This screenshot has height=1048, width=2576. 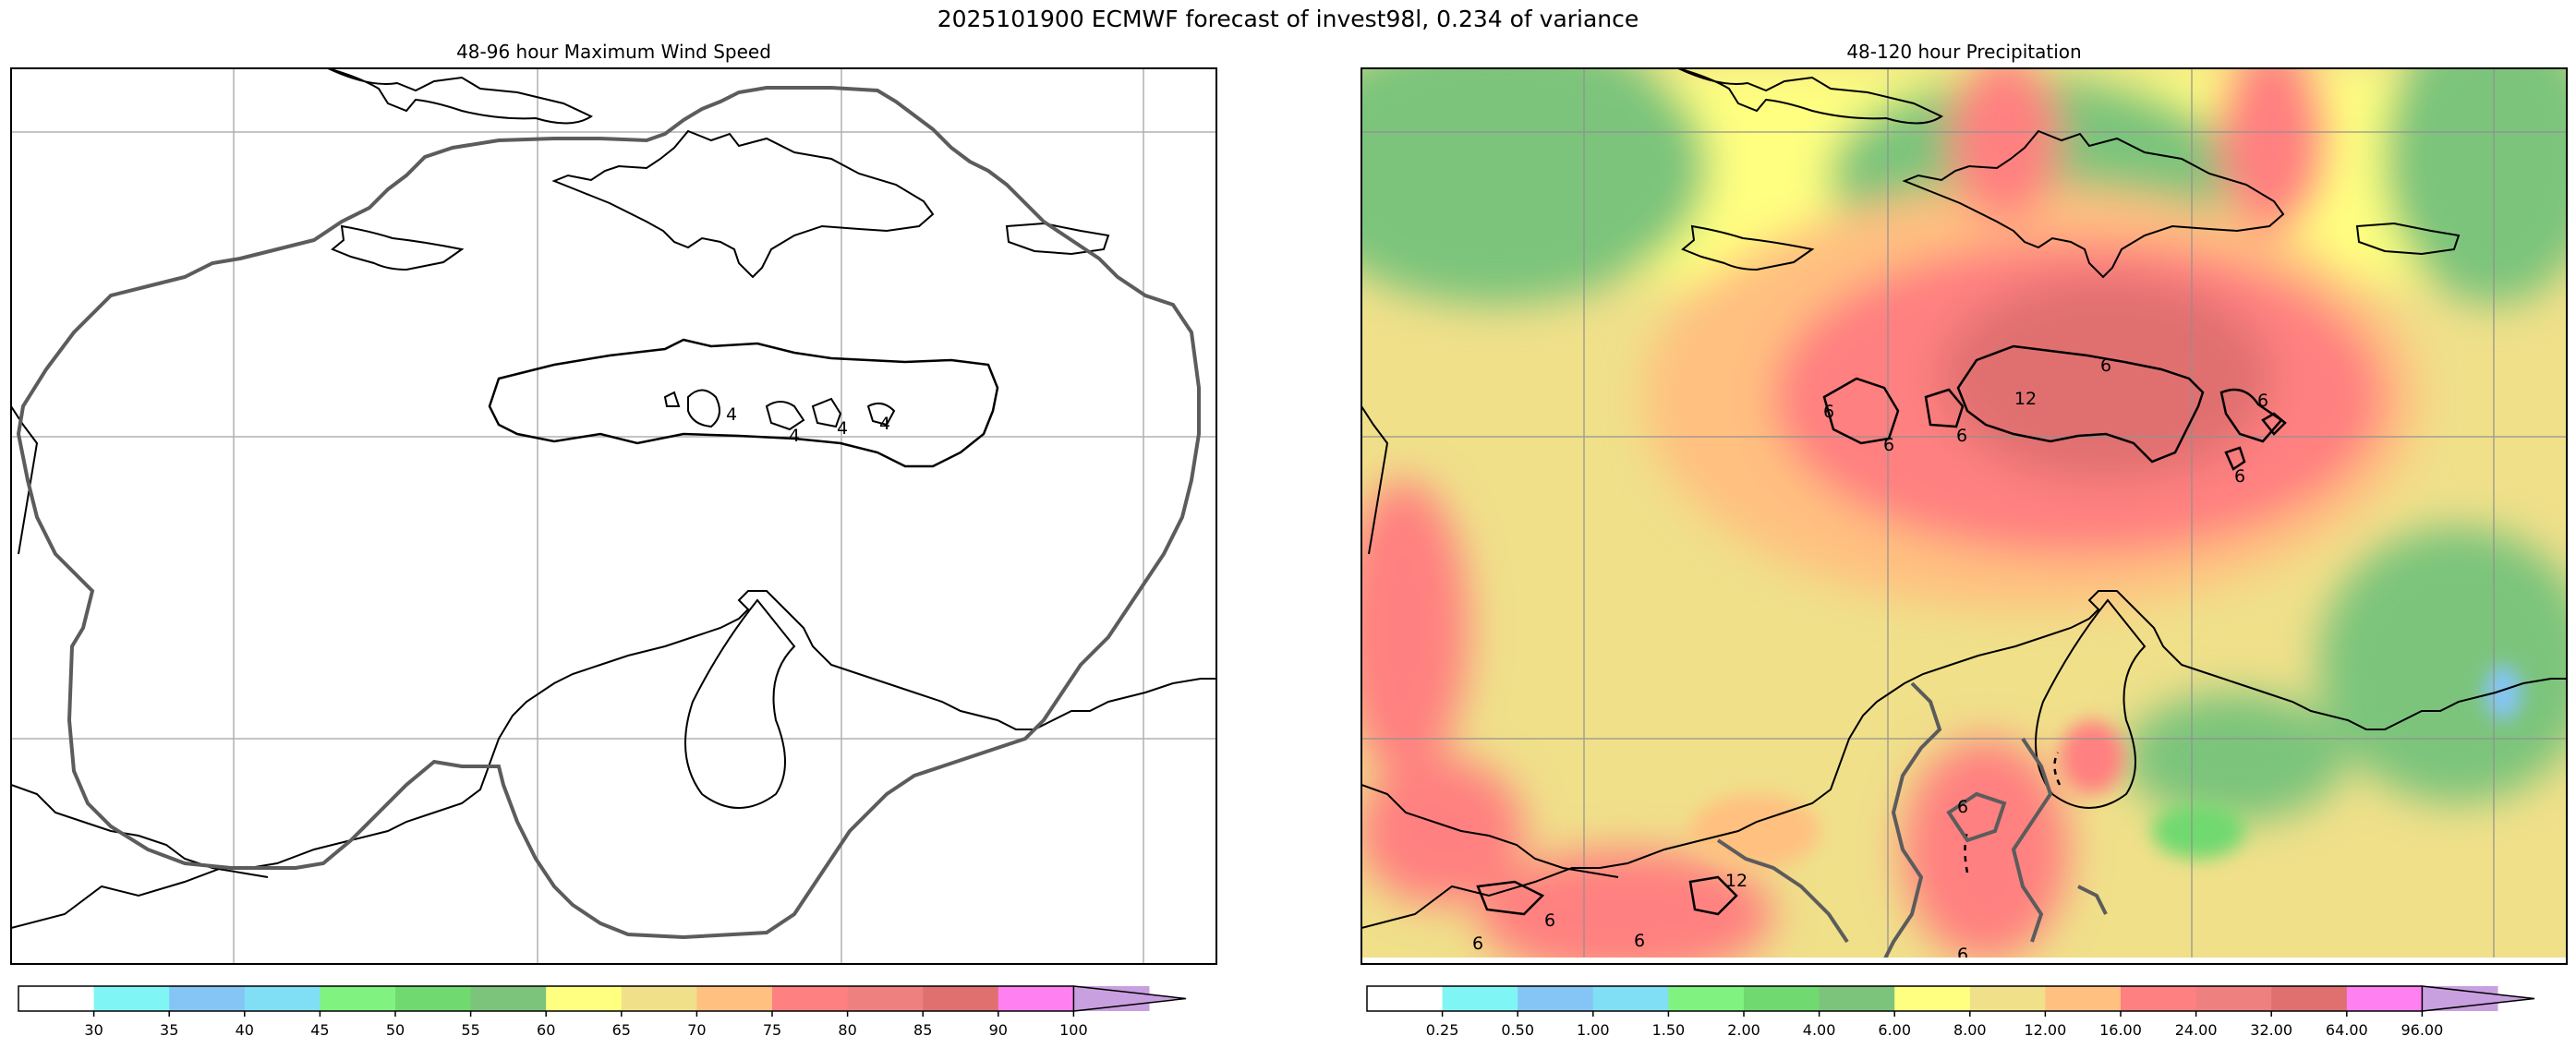 What do you see at coordinates (881, 415) in the screenshot?
I see `wind-contour-small-d` at bounding box center [881, 415].